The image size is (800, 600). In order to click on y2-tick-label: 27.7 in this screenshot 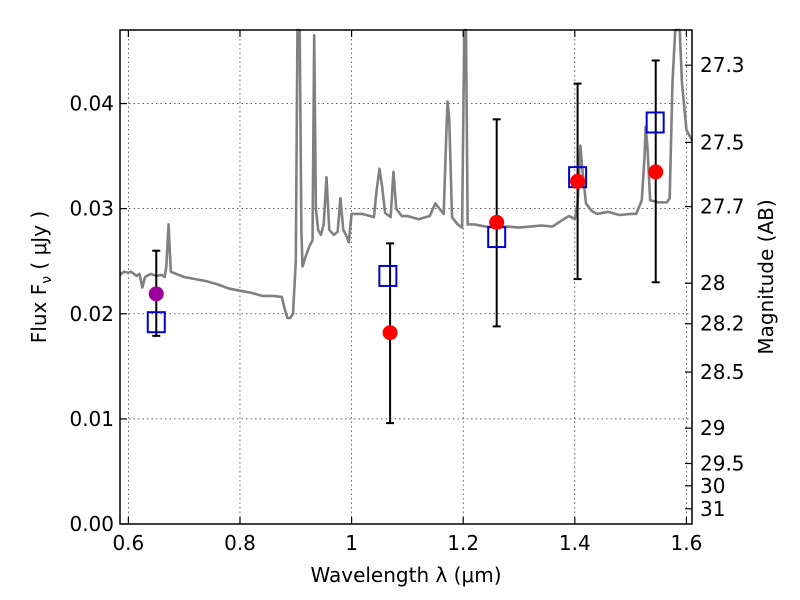, I will do `click(722, 207)`.